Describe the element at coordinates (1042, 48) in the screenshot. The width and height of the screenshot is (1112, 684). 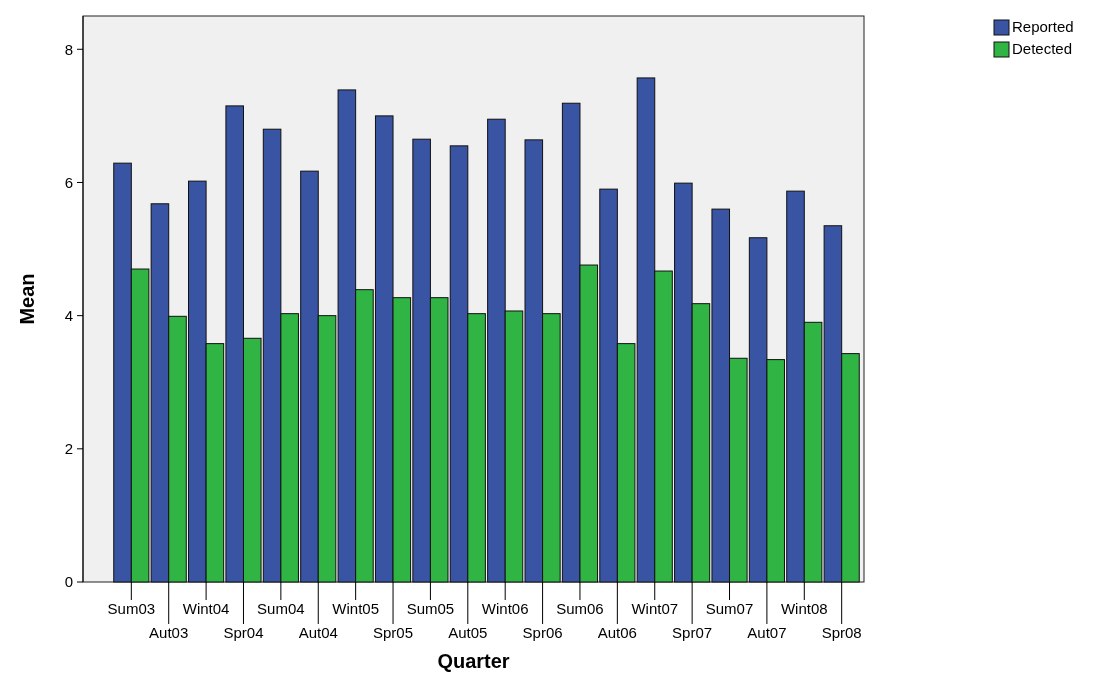
I see `legend-label: Detected` at that location.